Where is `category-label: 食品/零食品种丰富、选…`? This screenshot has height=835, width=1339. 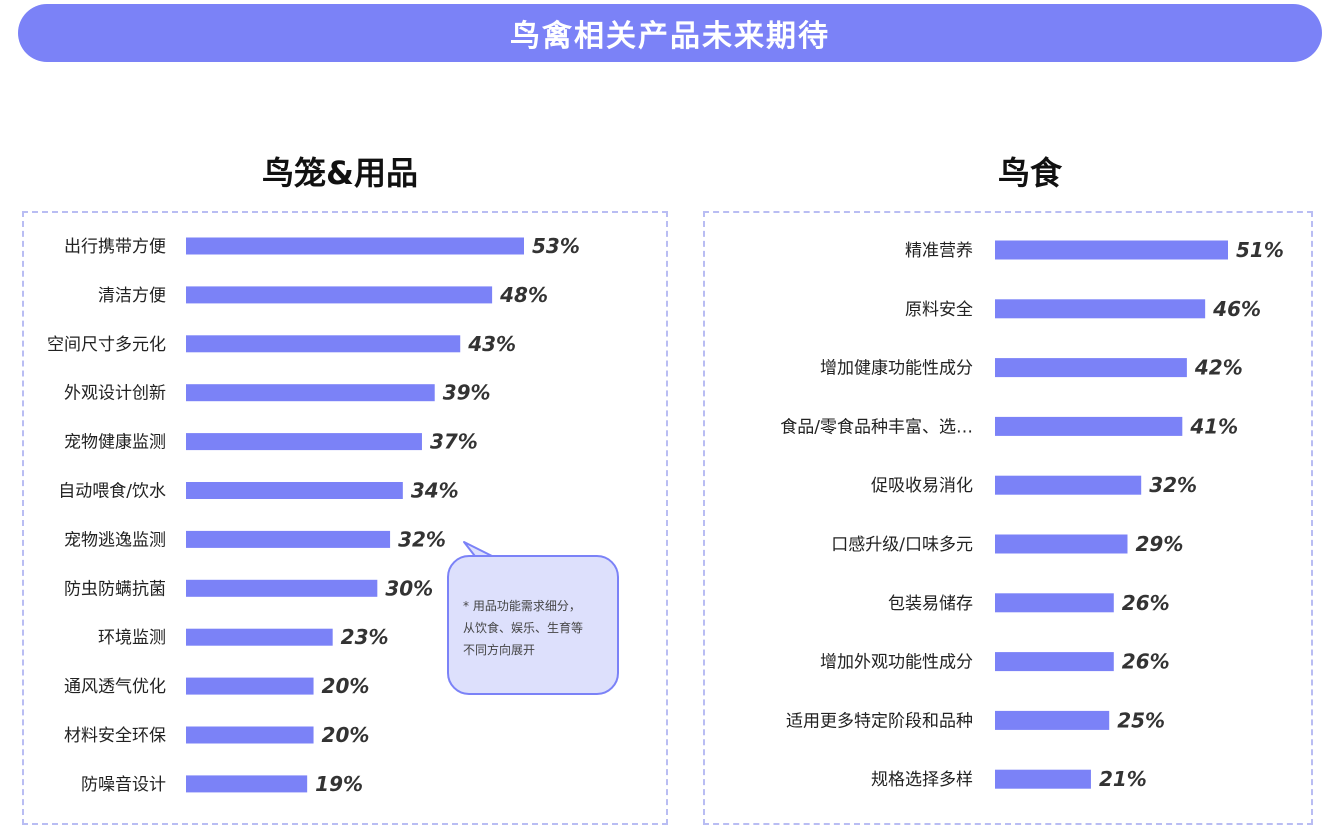 category-label: 食品/零食品种丰富、选… is located at coordinates (876, 427).